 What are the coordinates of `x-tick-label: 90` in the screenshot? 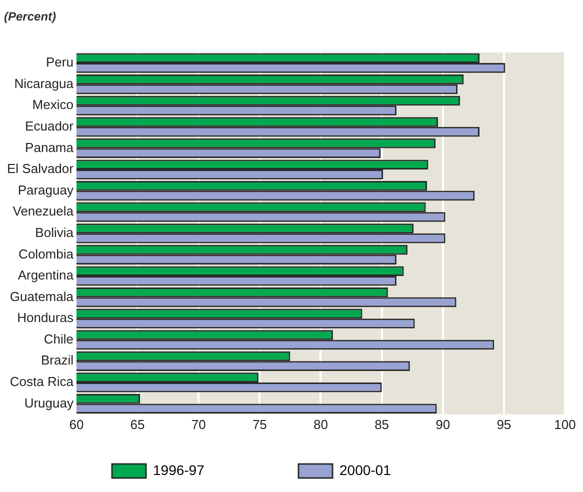 It's located at (443, 424).